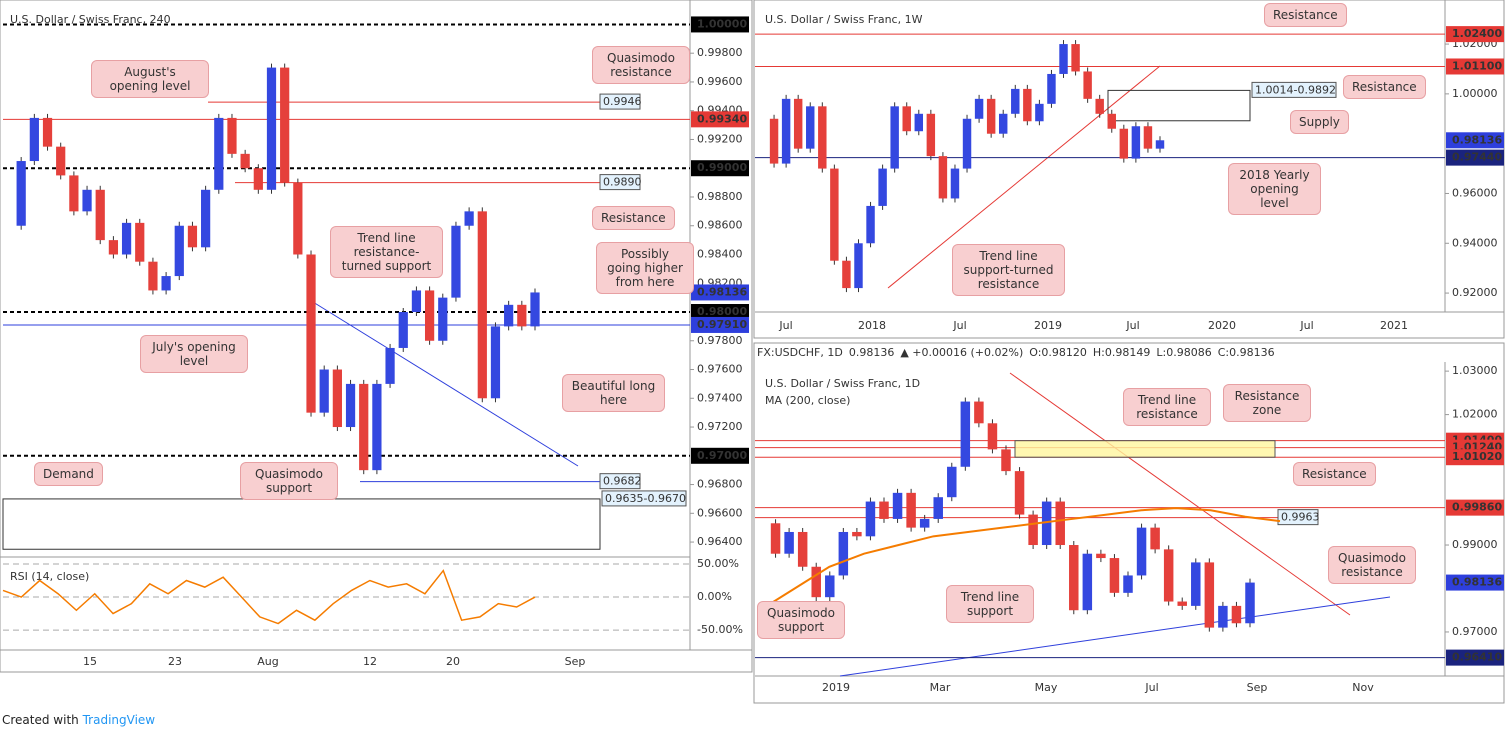  What do you see at coordinates (1295, 89) in the screenshot?
I see `tag-label: 1.0014-0.9892` at bounding box center [1295, 89].